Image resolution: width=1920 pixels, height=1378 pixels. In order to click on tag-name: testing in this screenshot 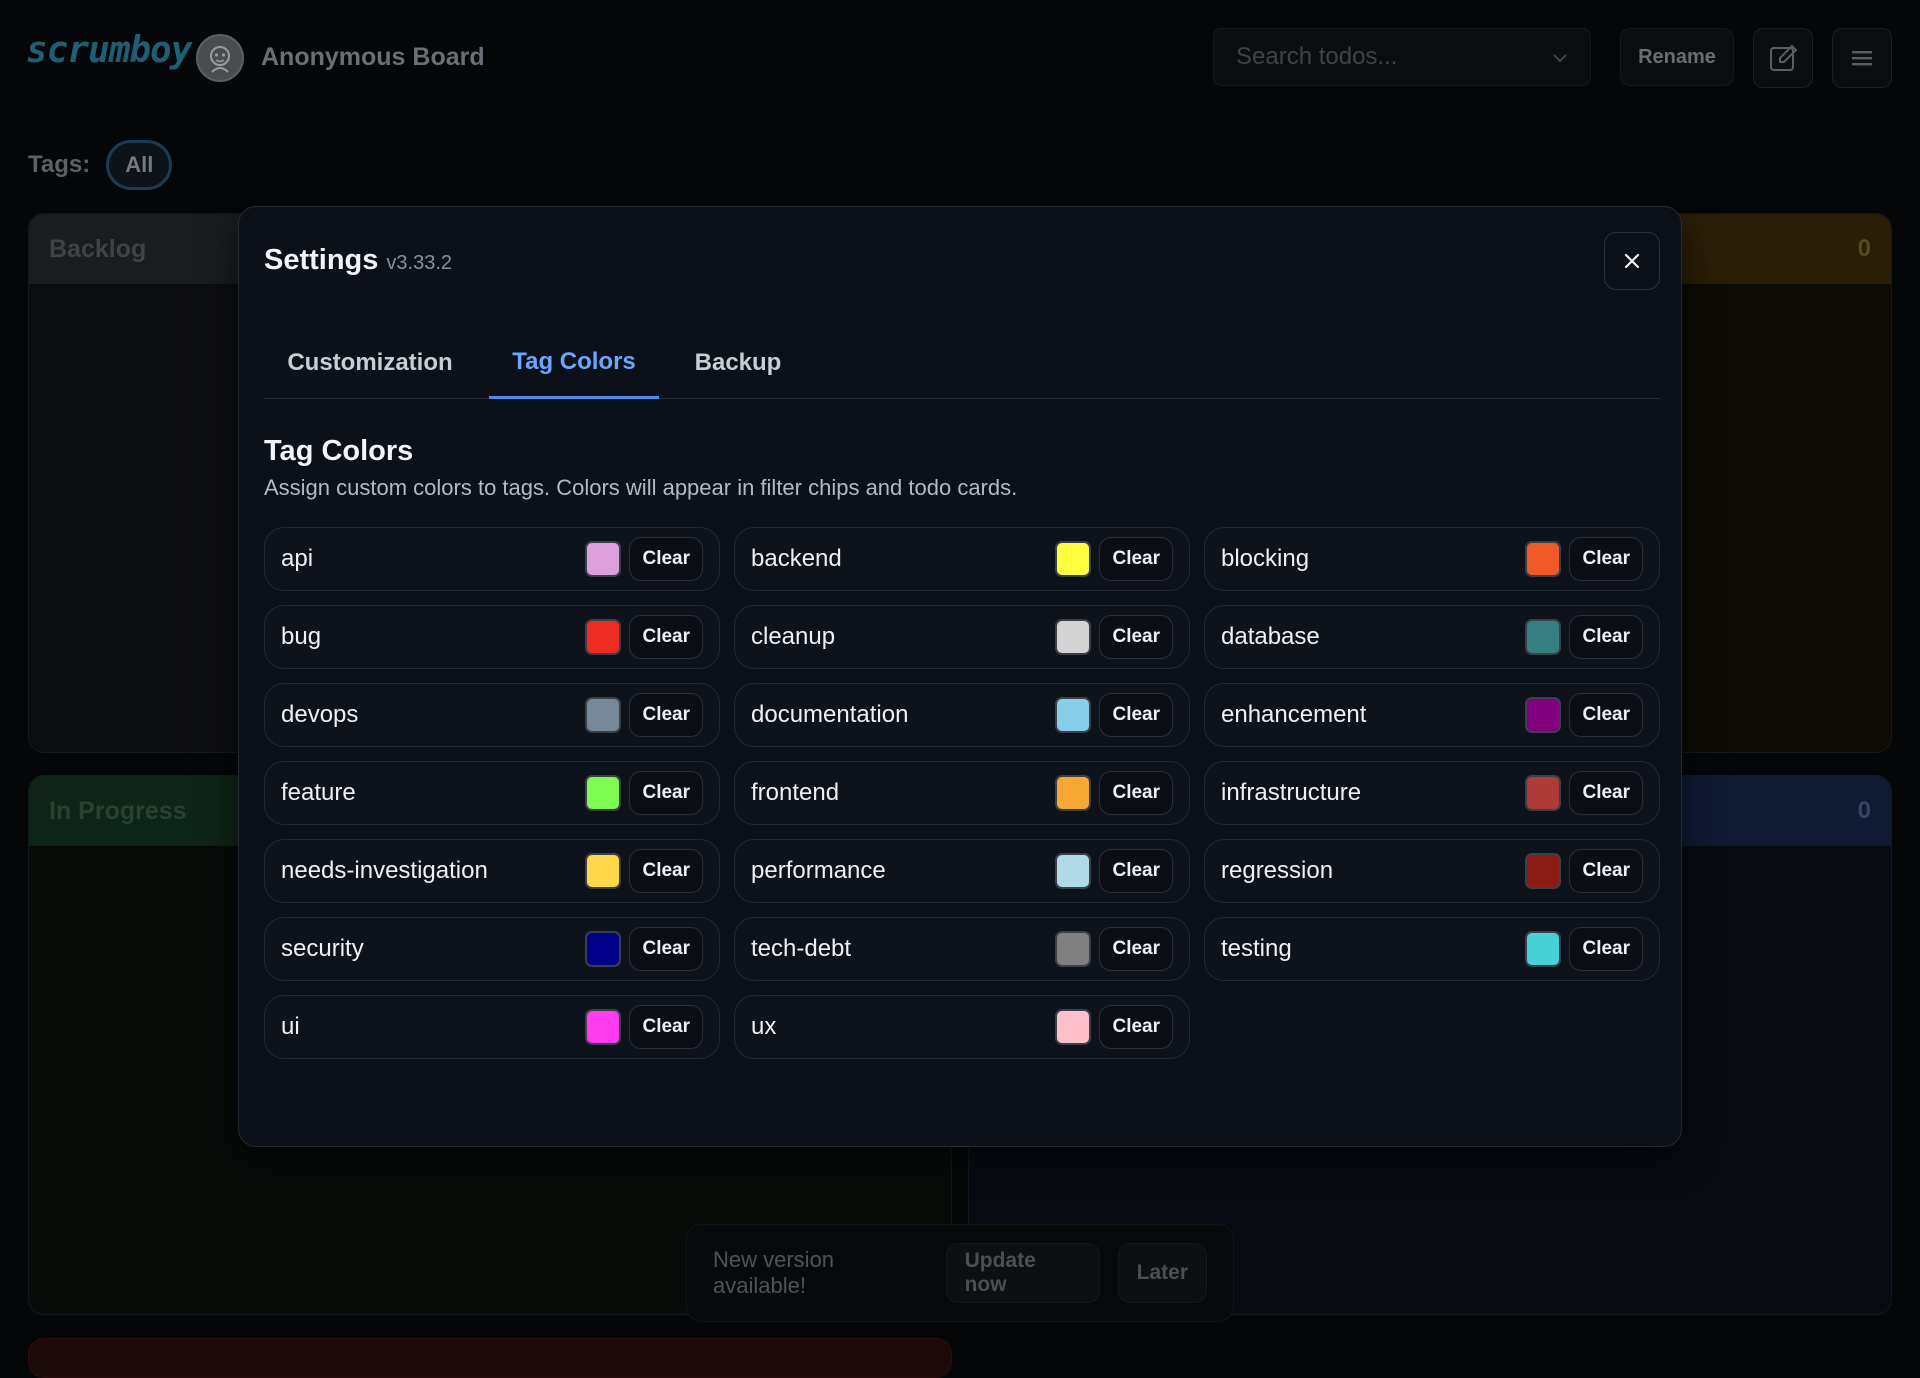, I will do `click(1256, 948)`.